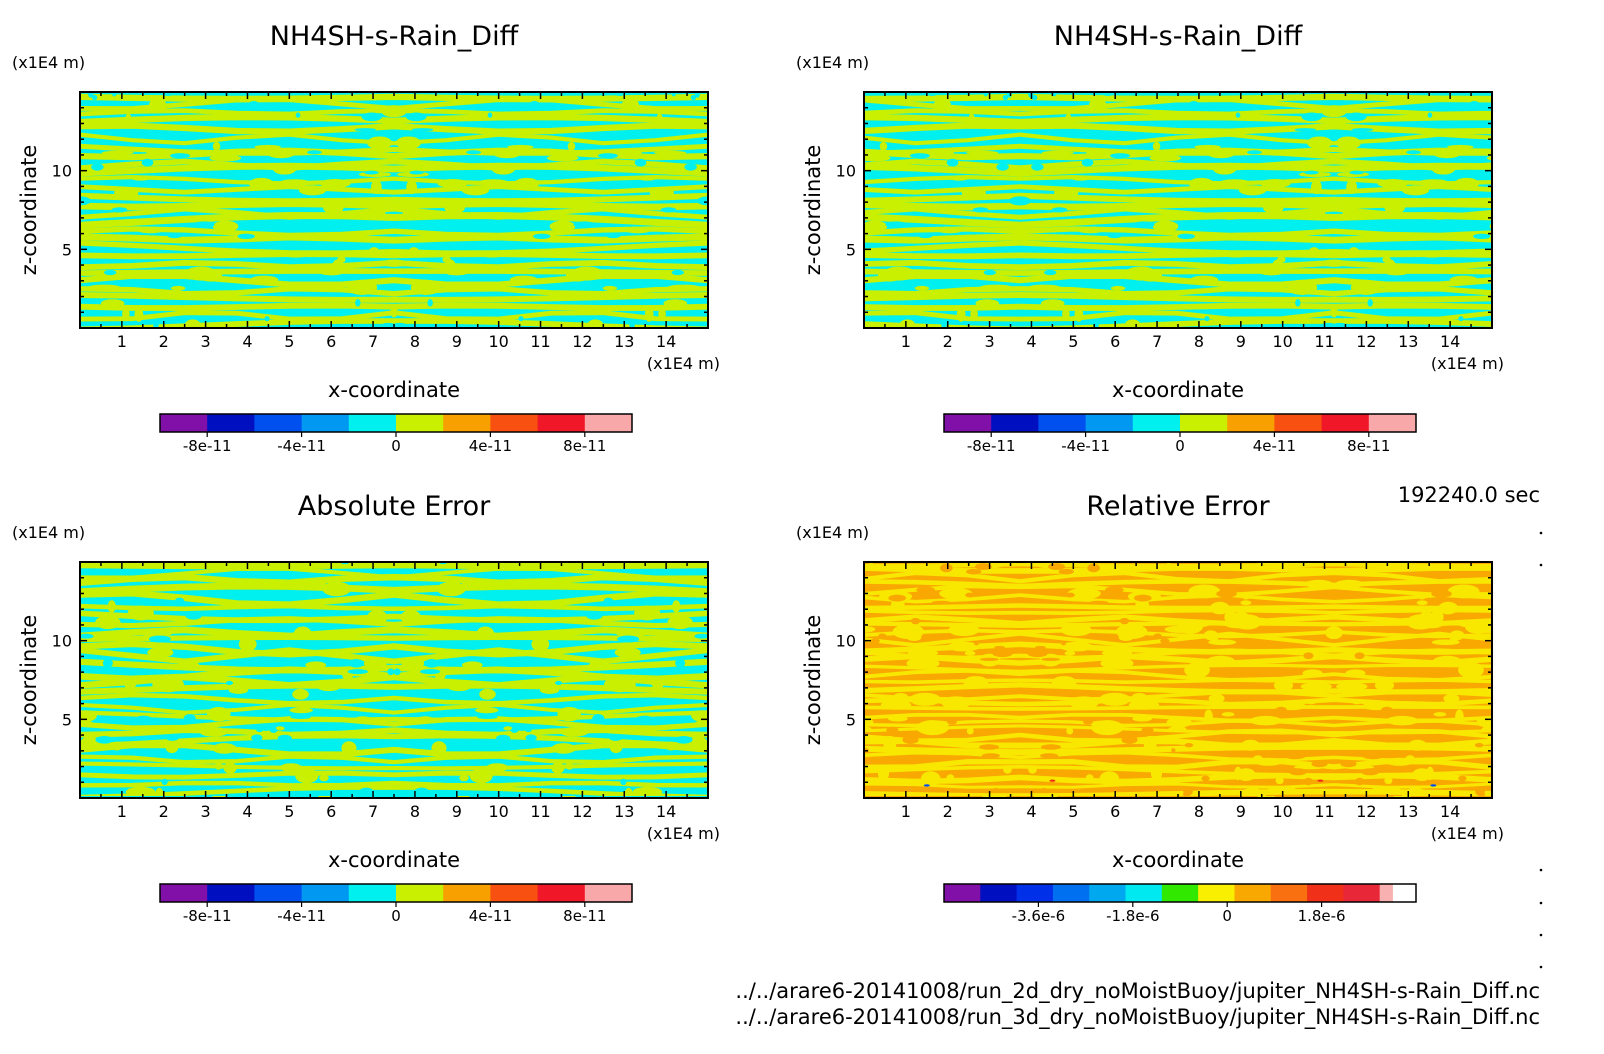 The width and height of the screenshot is (1604, 1054). What do you see at coordinates (1408, 811) in the screenshot?
I see `x-tick-label: 13` at bounding box center [1408, 811].